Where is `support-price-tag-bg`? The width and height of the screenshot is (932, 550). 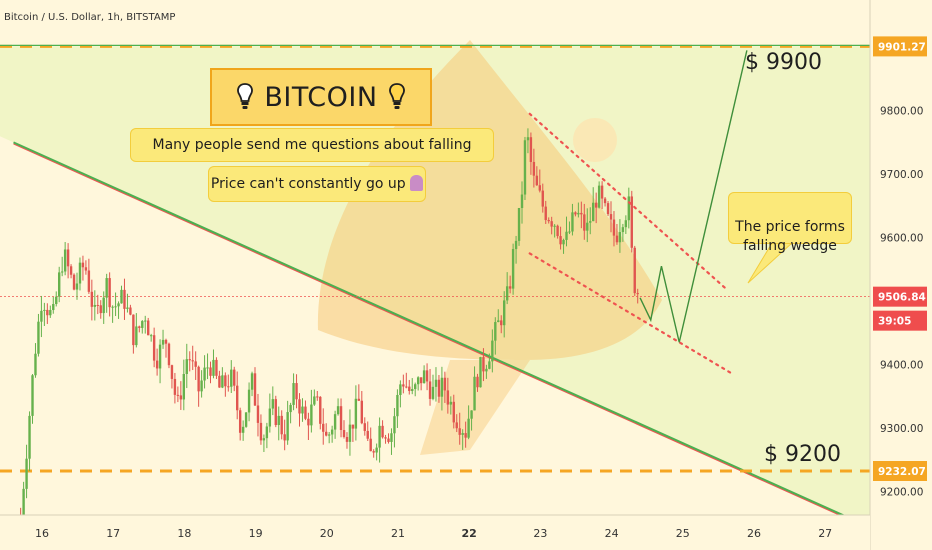 support-price-tag-bg is located at coordinates (900, 471).